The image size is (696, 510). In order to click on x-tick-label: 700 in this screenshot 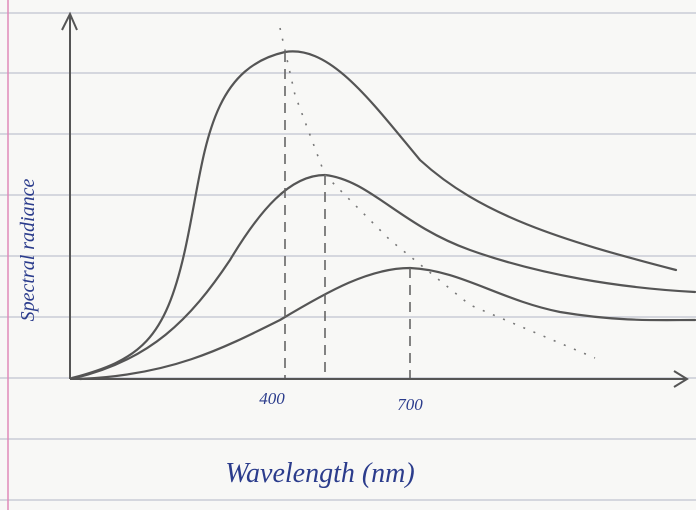, I will do `click(410, 404)`.